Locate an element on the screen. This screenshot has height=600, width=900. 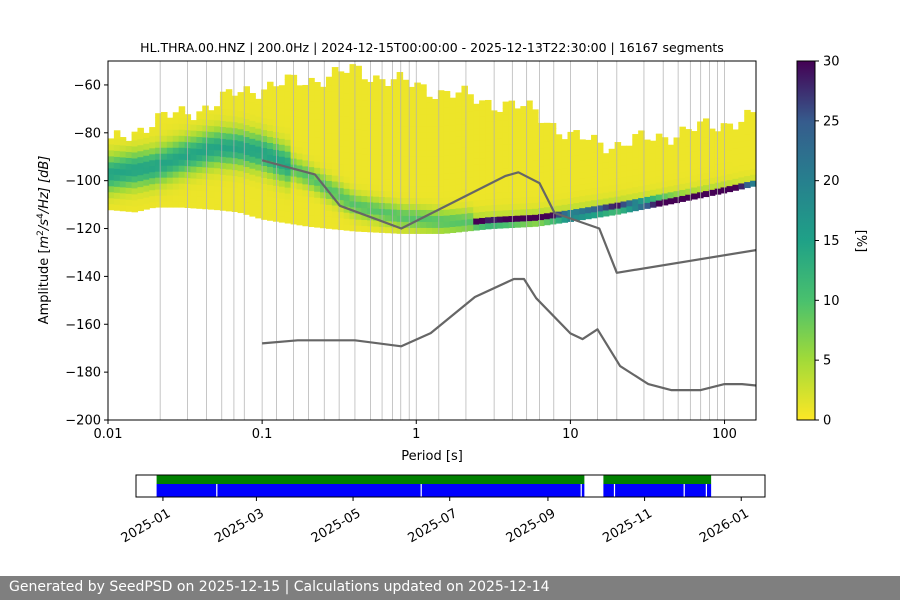
x-axis-label: Period [s] is located at coordinates (432, 456).